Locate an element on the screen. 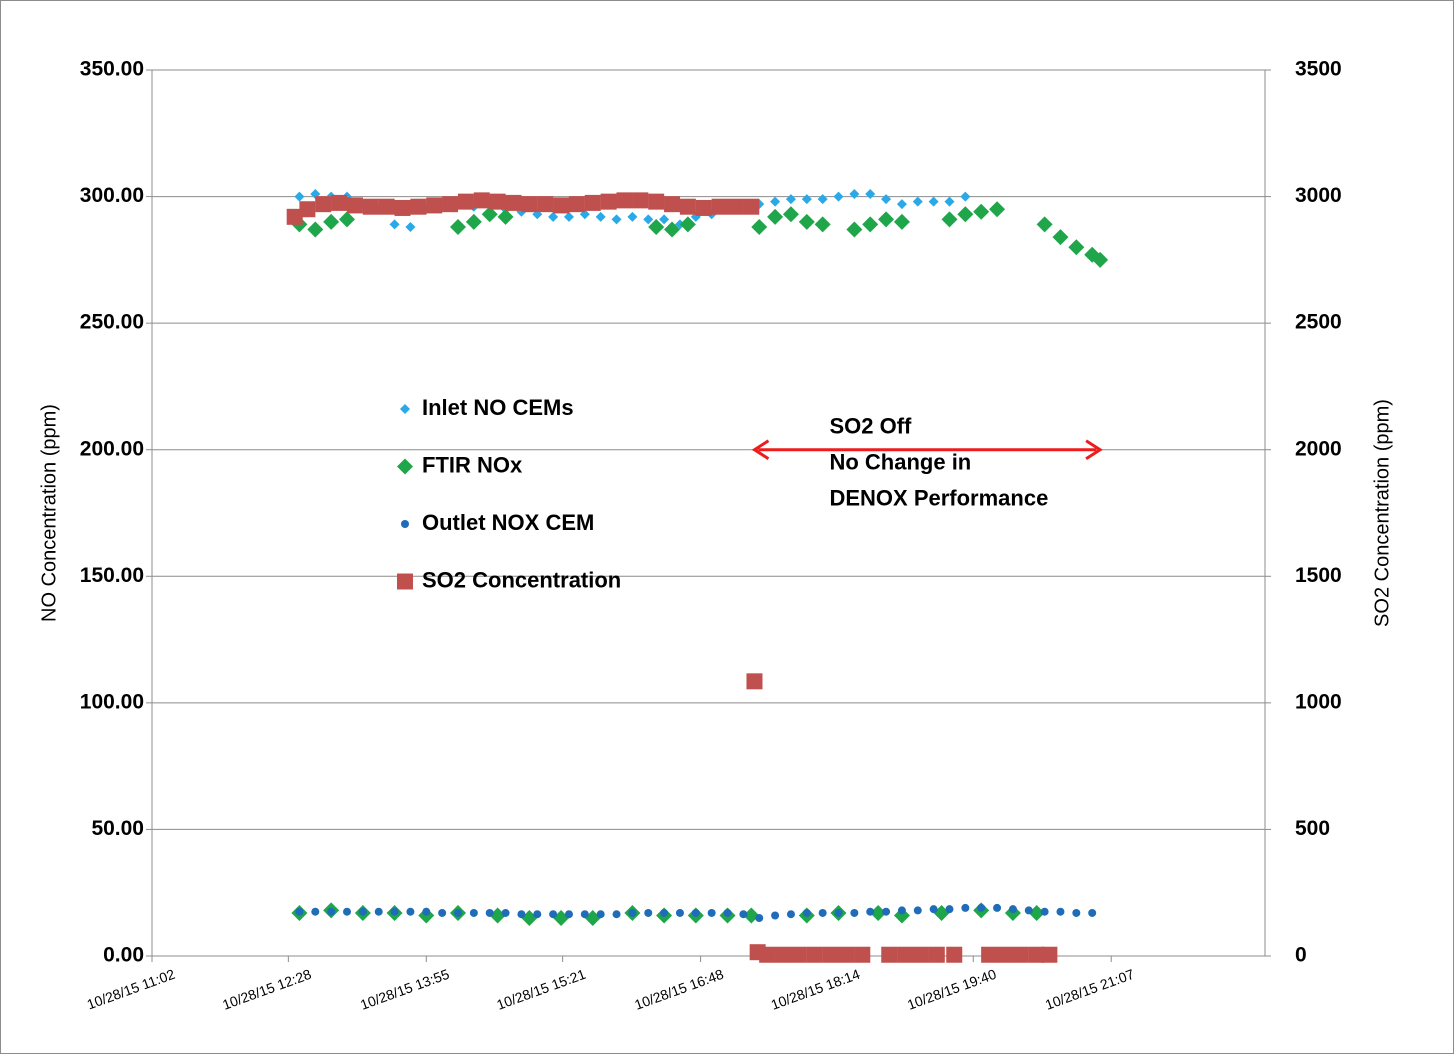 The width and height of the screenshot is (1455, 1060). y2-tick-label: 1500 is located at coordinates (1318, 575).